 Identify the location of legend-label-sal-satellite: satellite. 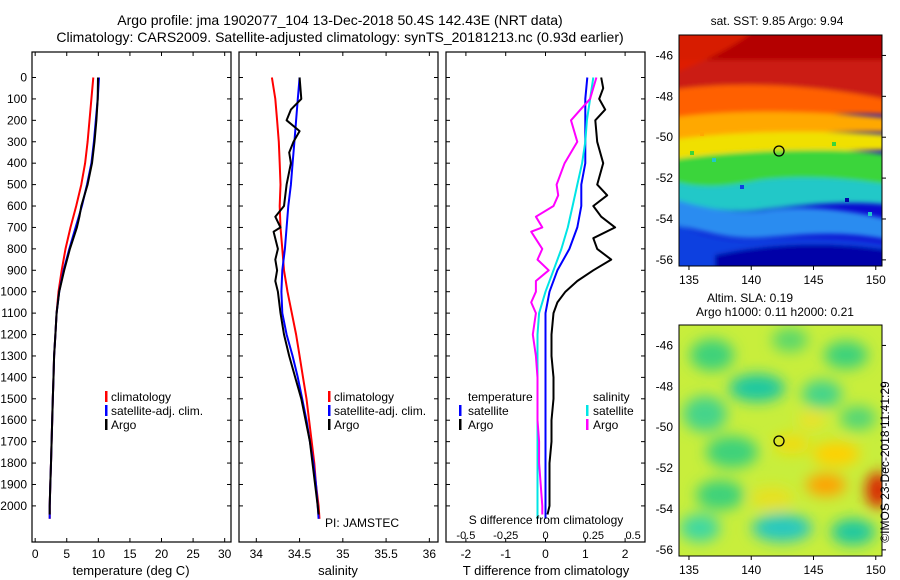
(613, 411).